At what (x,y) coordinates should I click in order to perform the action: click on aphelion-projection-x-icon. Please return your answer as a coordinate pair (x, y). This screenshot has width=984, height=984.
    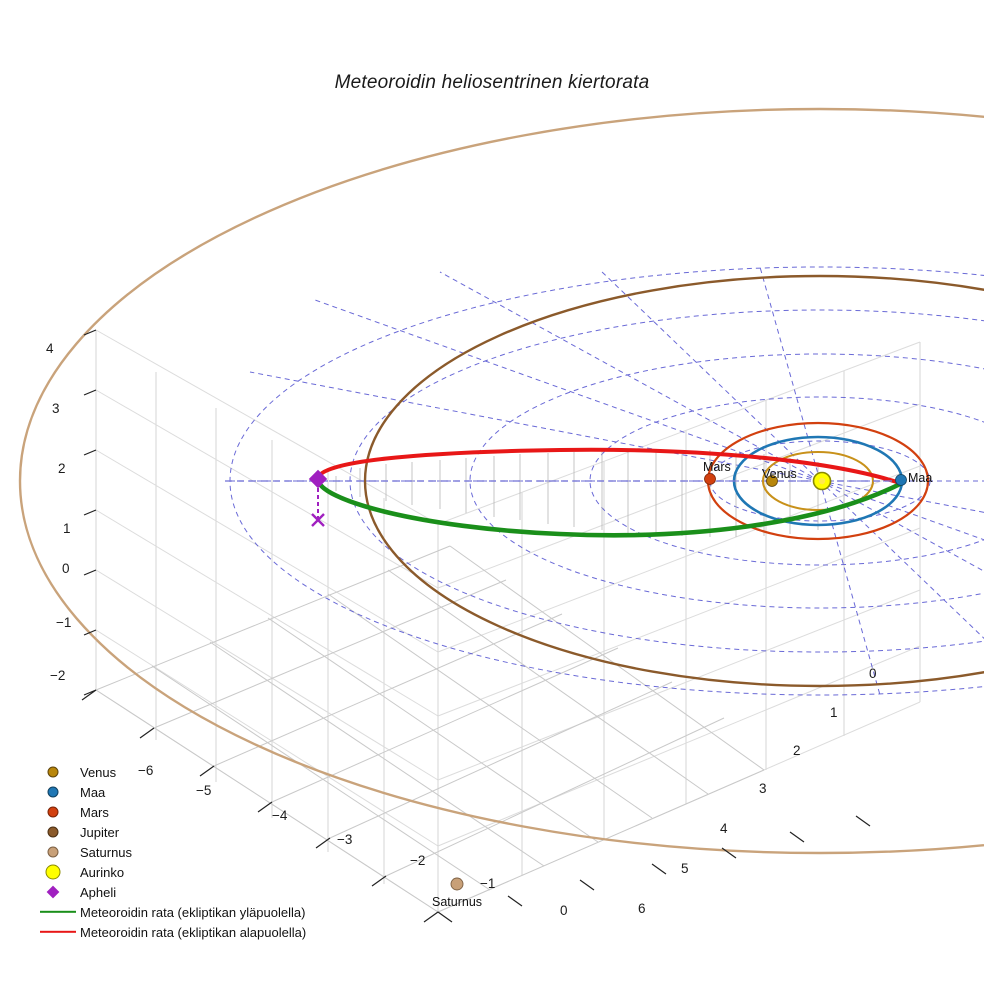
    Looking at the image, I should click on (318, 520).